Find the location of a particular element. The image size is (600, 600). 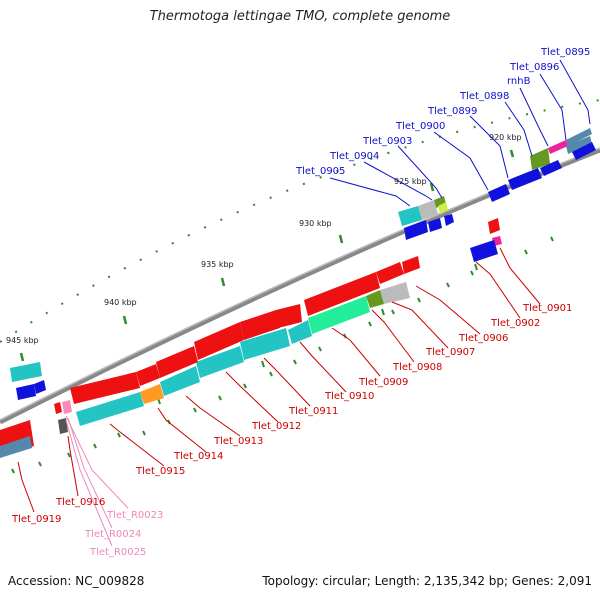

gene-upper-945-blue-b is located at coordinates (40, 387).